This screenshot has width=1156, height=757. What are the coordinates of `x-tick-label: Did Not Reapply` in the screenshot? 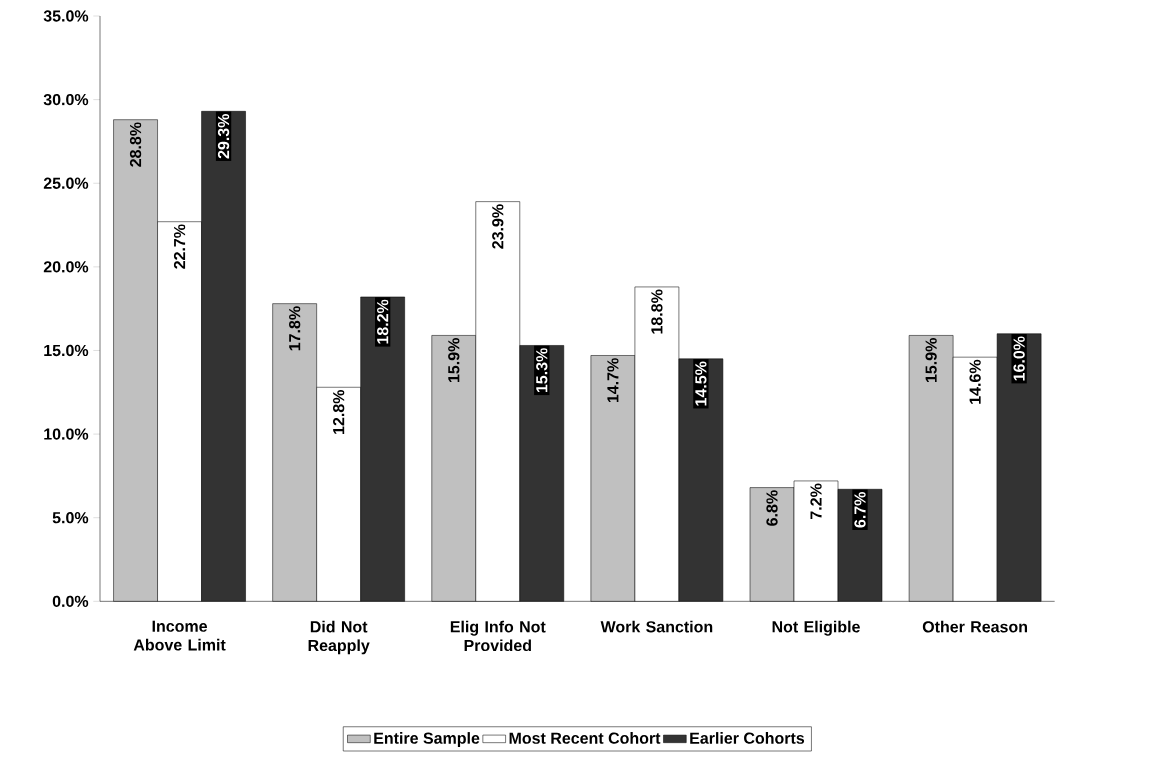 It's located at (339, 637).